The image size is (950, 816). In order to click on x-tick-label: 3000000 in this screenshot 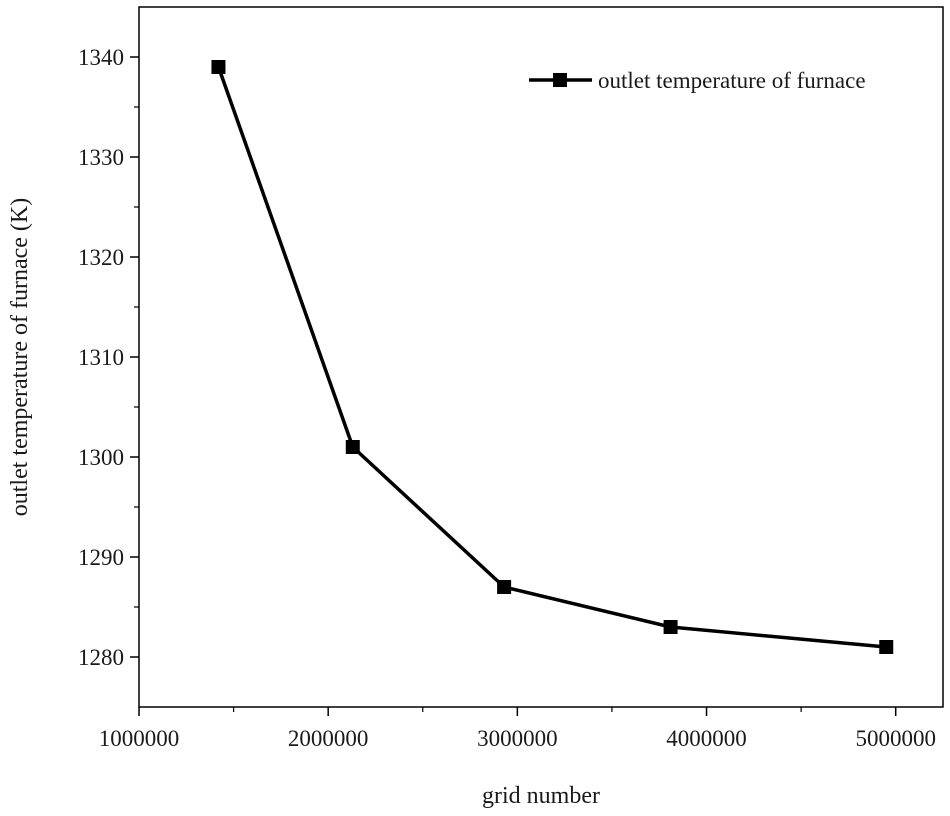, I will do `click(517, 738)`.